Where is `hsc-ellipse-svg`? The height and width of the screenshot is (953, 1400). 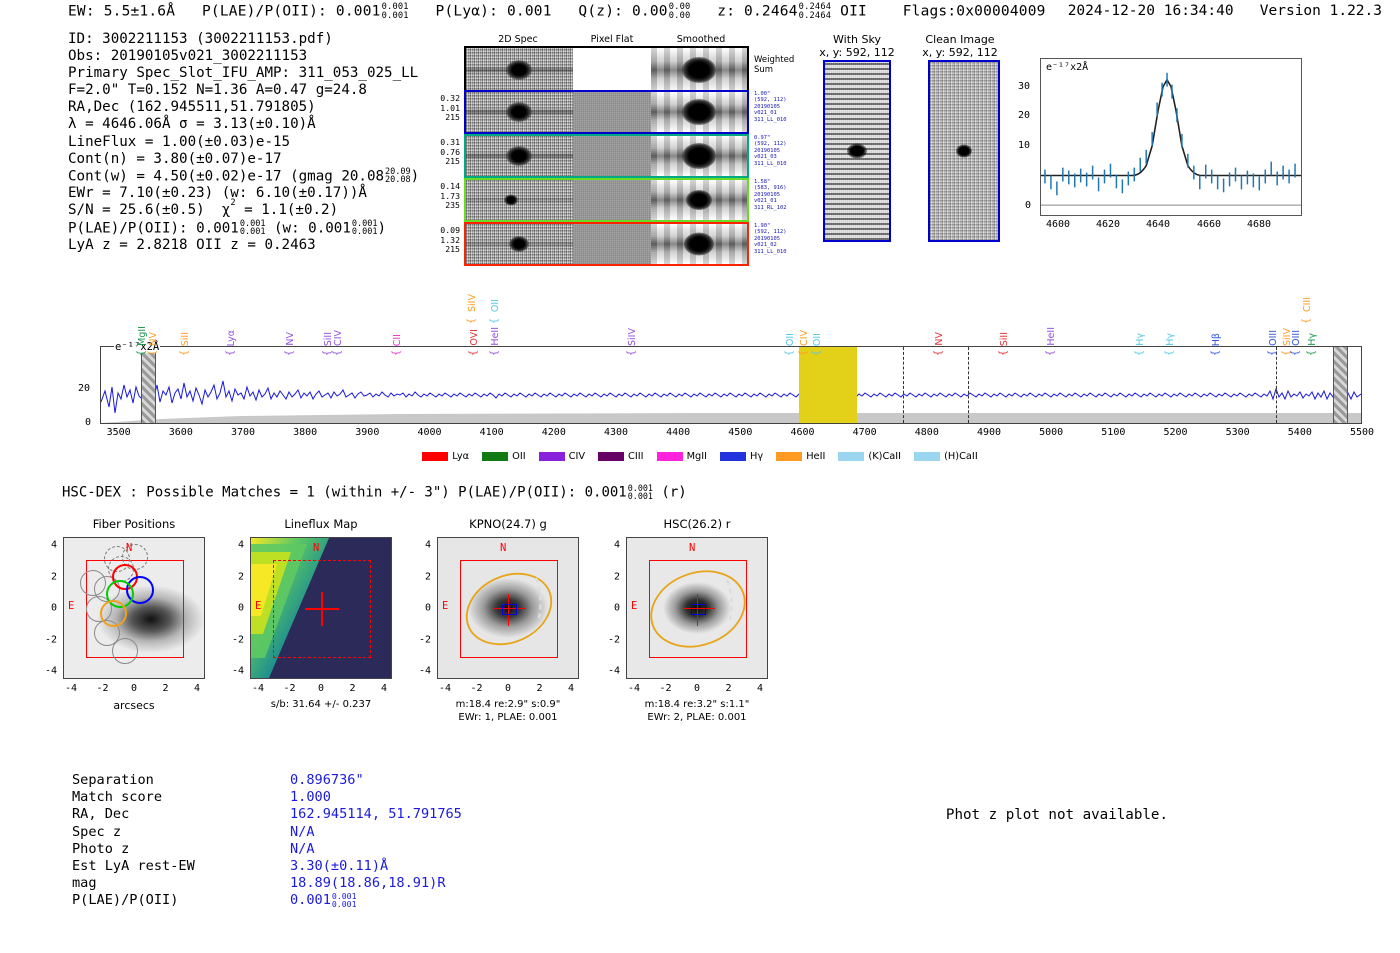 hsc-ellipse-svg is located at coordinates (698, 609).